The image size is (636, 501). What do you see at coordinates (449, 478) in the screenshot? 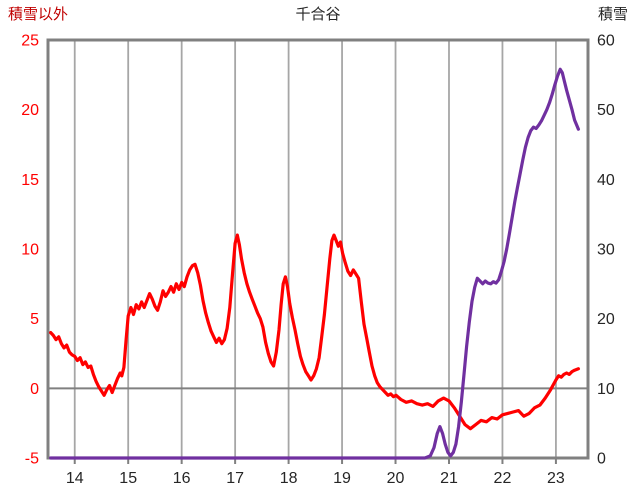
I see `x-axis-tick-label: 21` at bounding box center [449, 478].